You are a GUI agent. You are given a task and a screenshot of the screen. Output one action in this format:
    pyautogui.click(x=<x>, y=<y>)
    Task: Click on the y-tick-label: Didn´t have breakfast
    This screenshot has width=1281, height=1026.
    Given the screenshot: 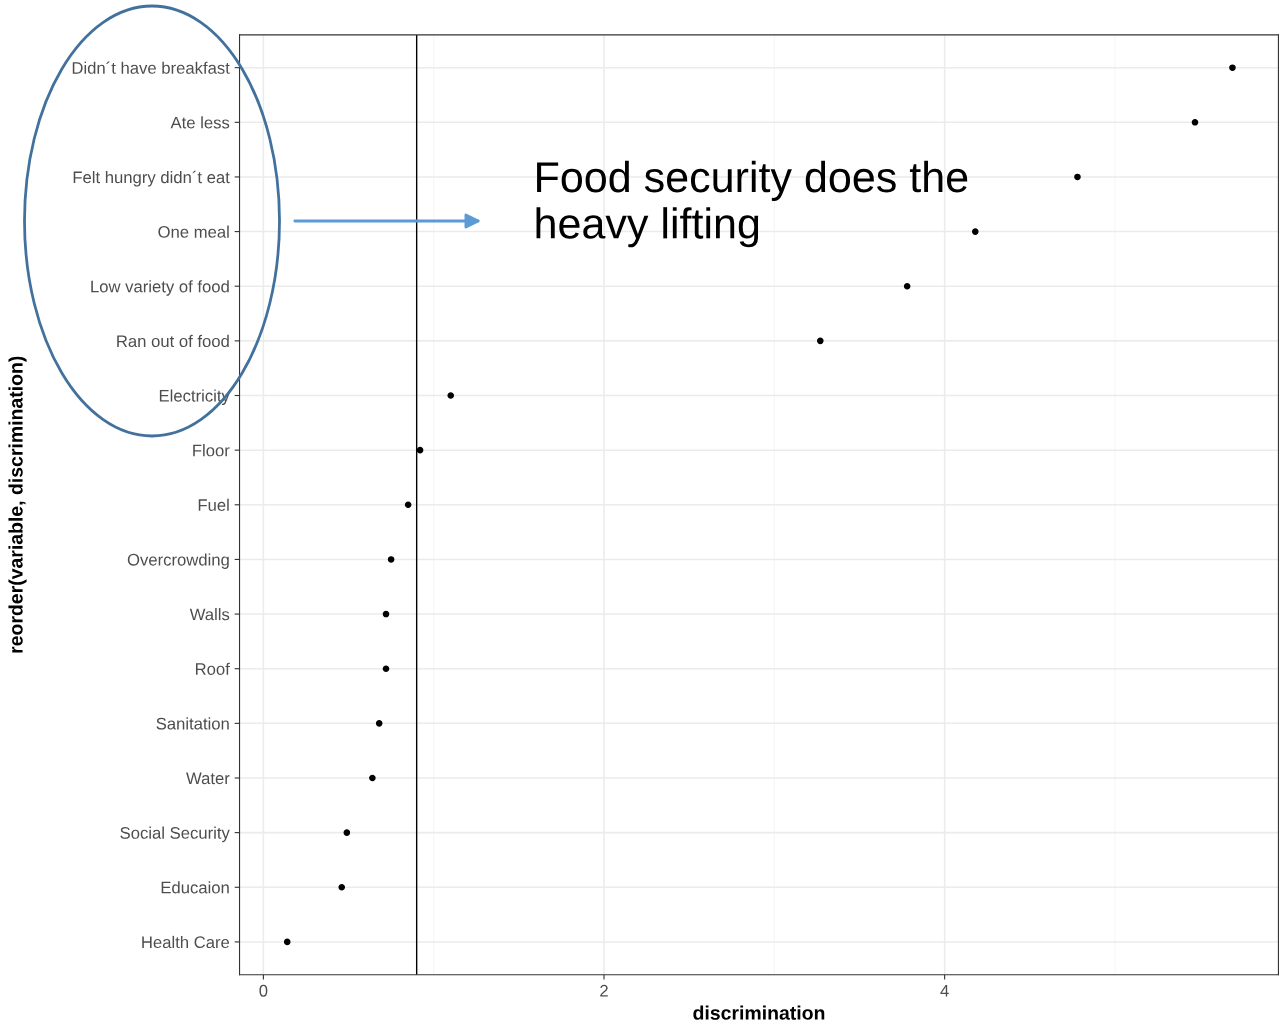 What is the action you would take?
    pyautogui.click(x=151, y=67)
    